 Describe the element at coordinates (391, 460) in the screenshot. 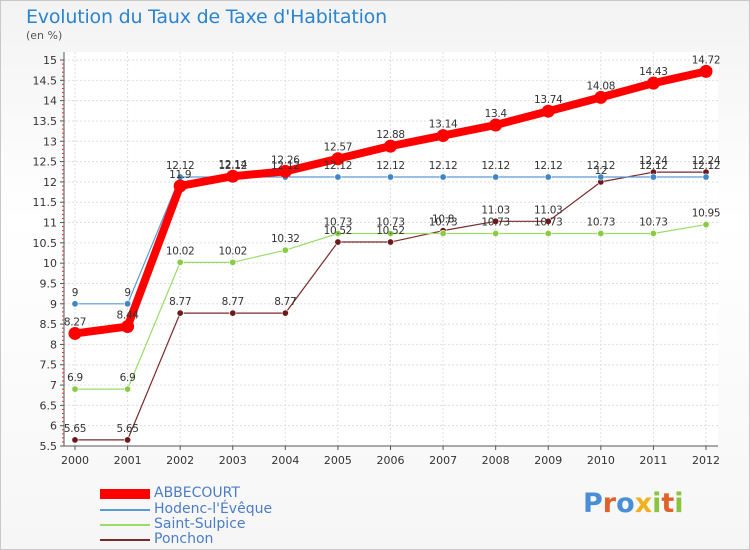

I see `x-tick-label: 2006` at that location.